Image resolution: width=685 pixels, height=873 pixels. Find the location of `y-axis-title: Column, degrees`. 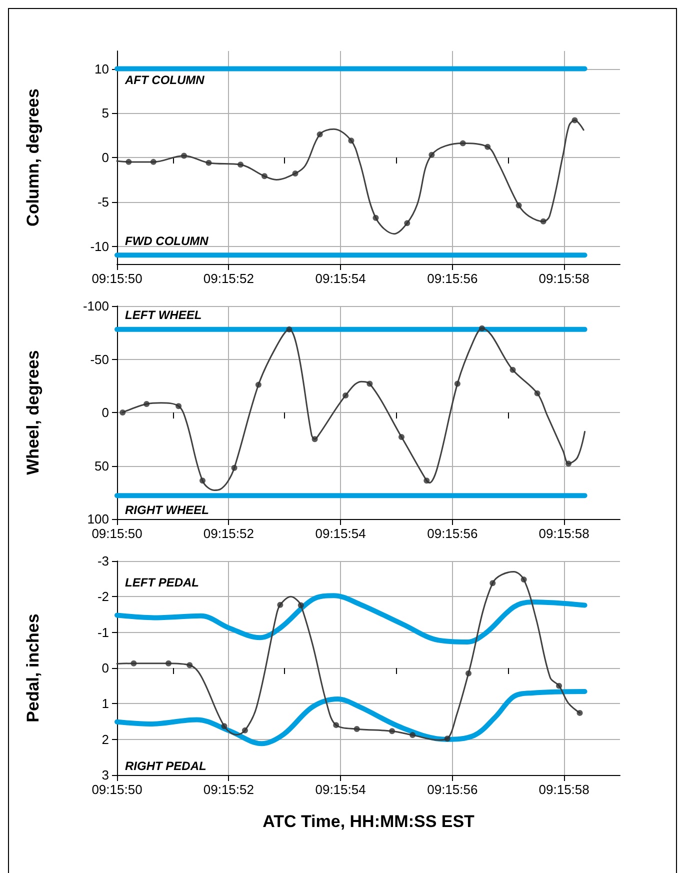

y-axis-title: Column, degrees is located at coordinates (33, 157).